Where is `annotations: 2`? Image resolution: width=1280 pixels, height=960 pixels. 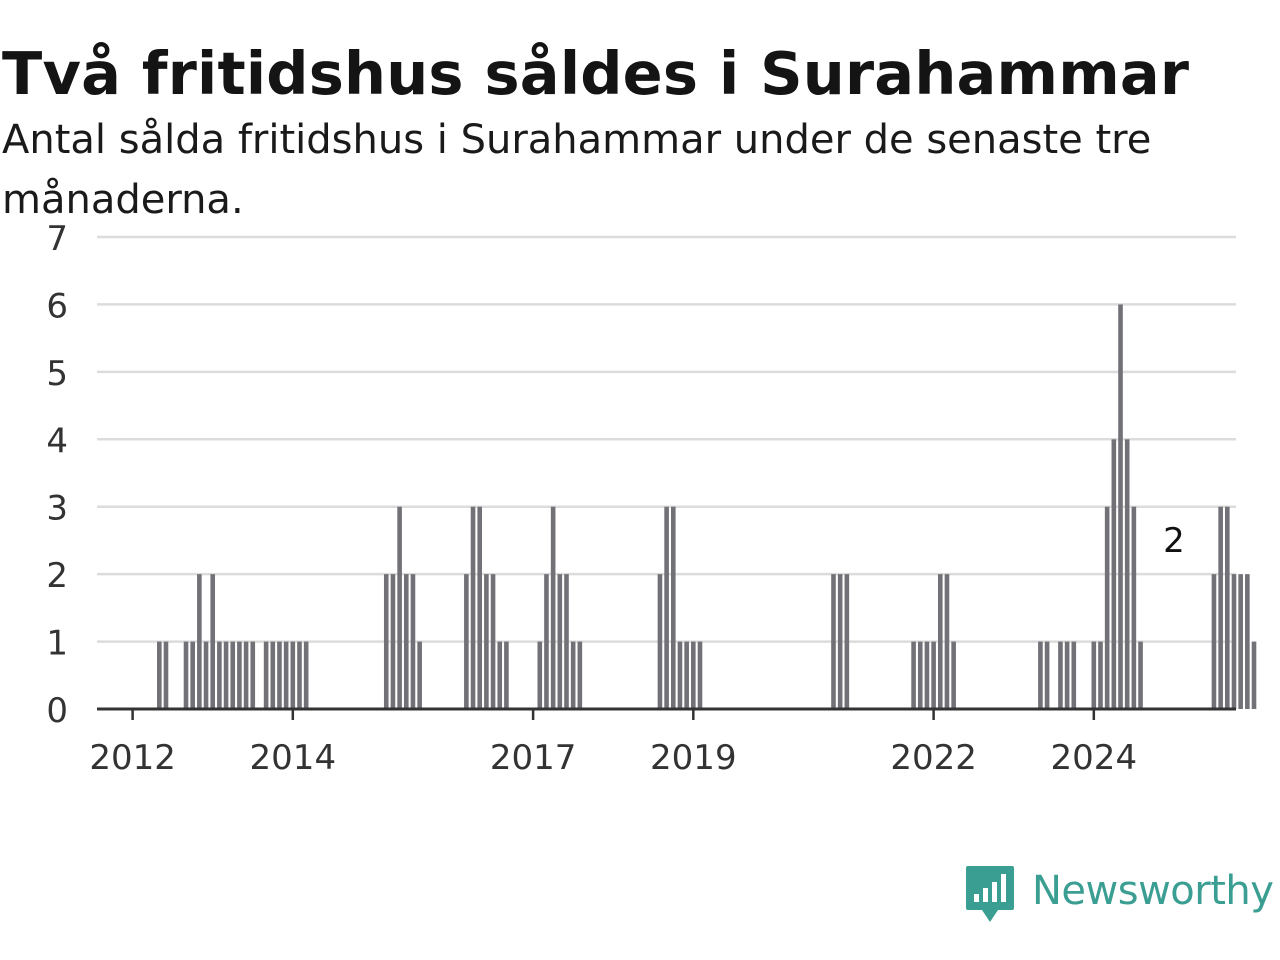 annotations: 2 is located at coordinates (1174, 541).